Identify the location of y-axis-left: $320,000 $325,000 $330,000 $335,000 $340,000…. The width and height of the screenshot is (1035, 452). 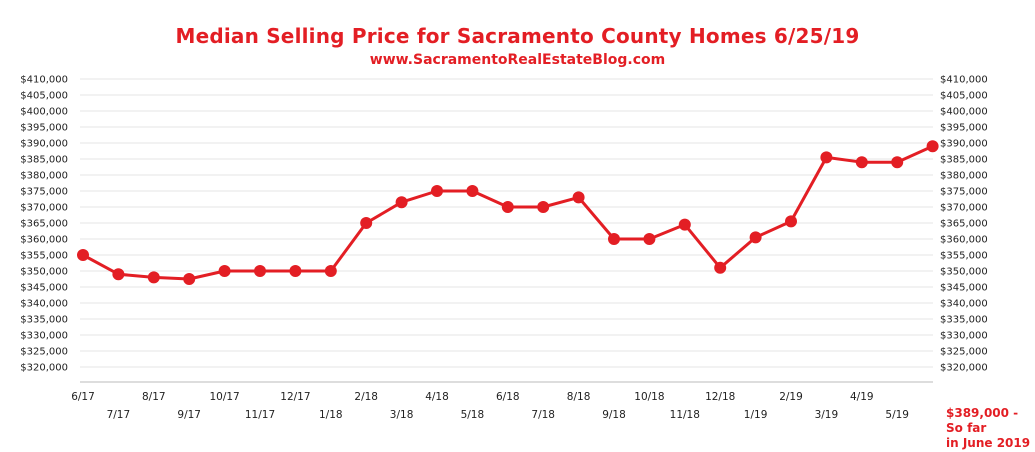
(44, 224).